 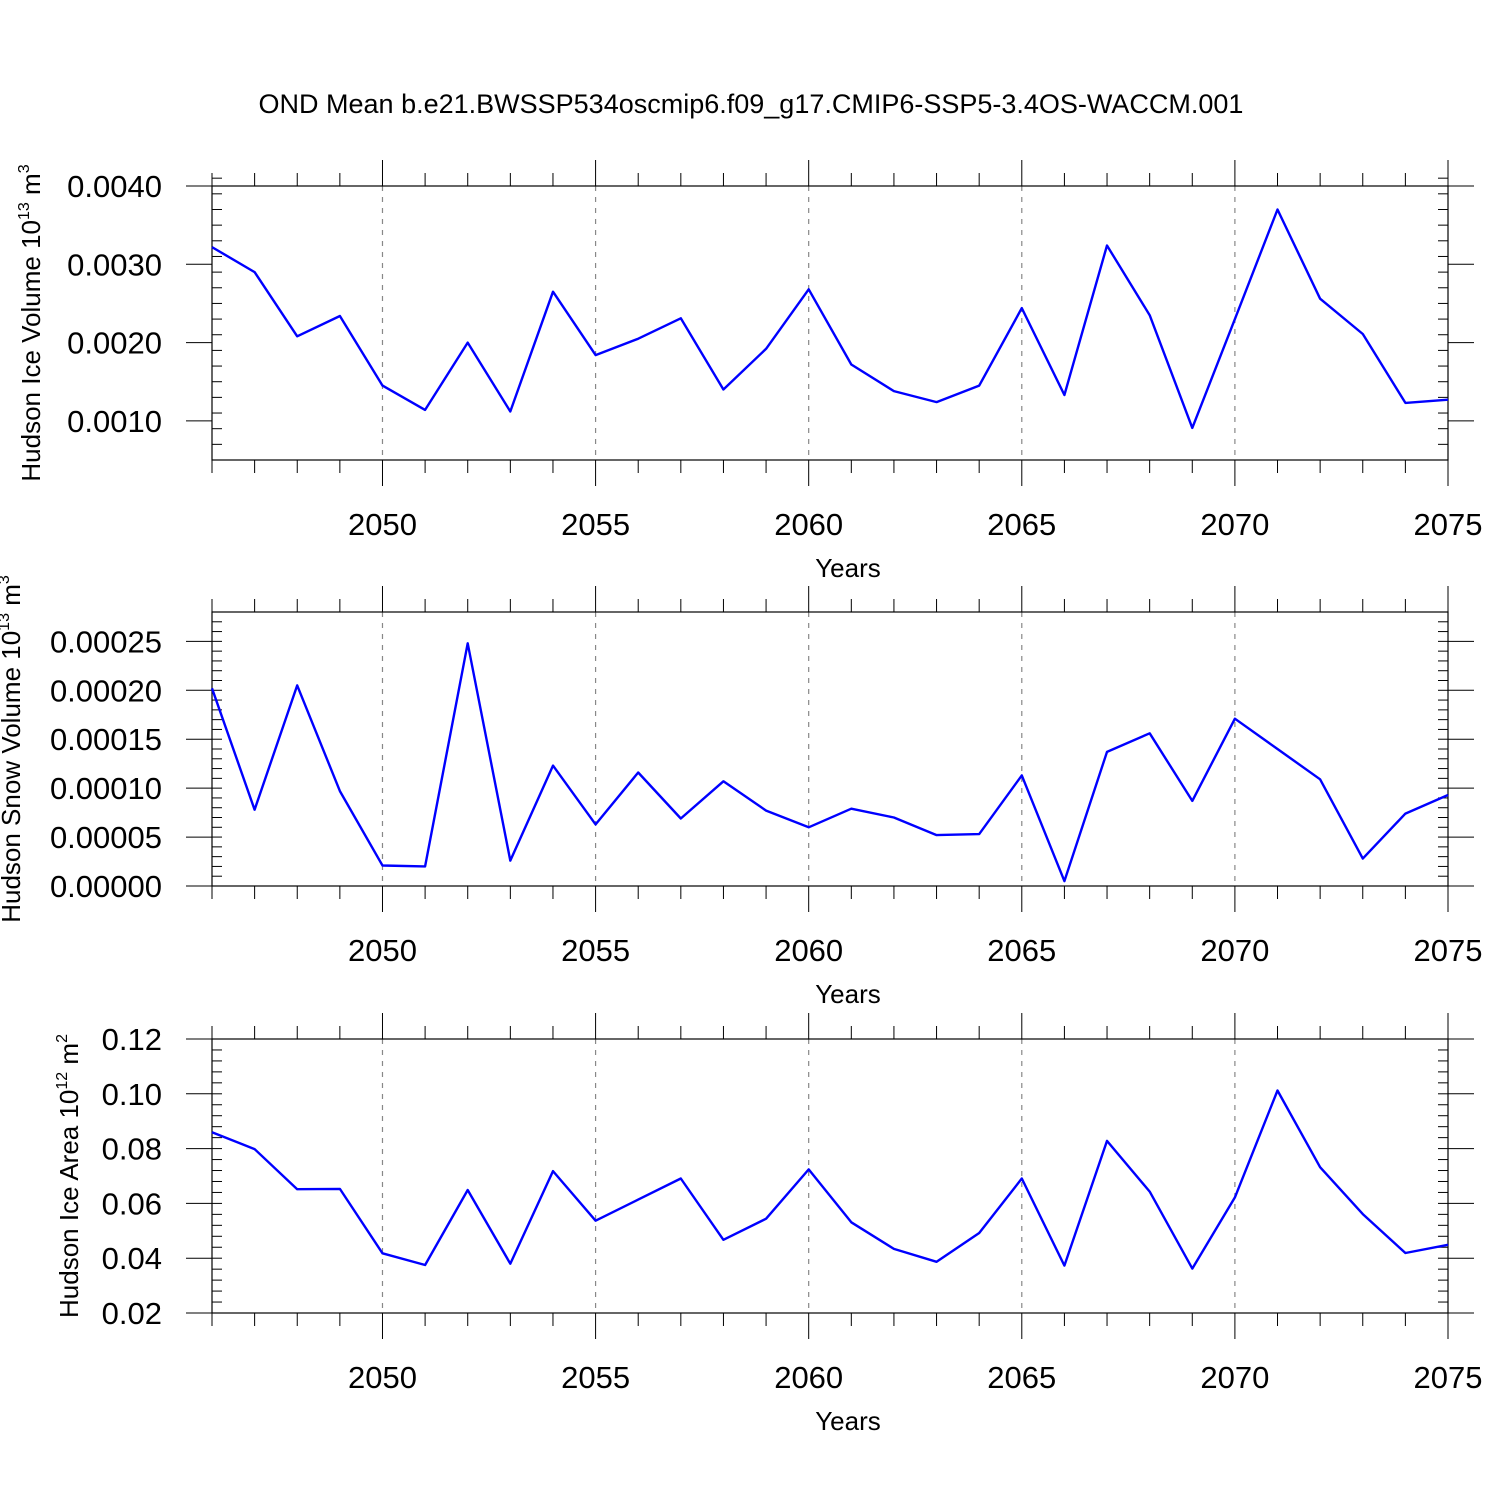 What do you see at coordinates (132, 1203) in the screenshot?
I see `y-tick-label: 0.06` at bounding box center [132, 1203].